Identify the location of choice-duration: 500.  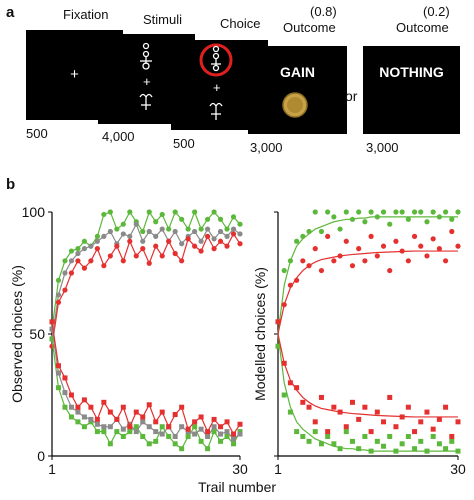
(184, 143).